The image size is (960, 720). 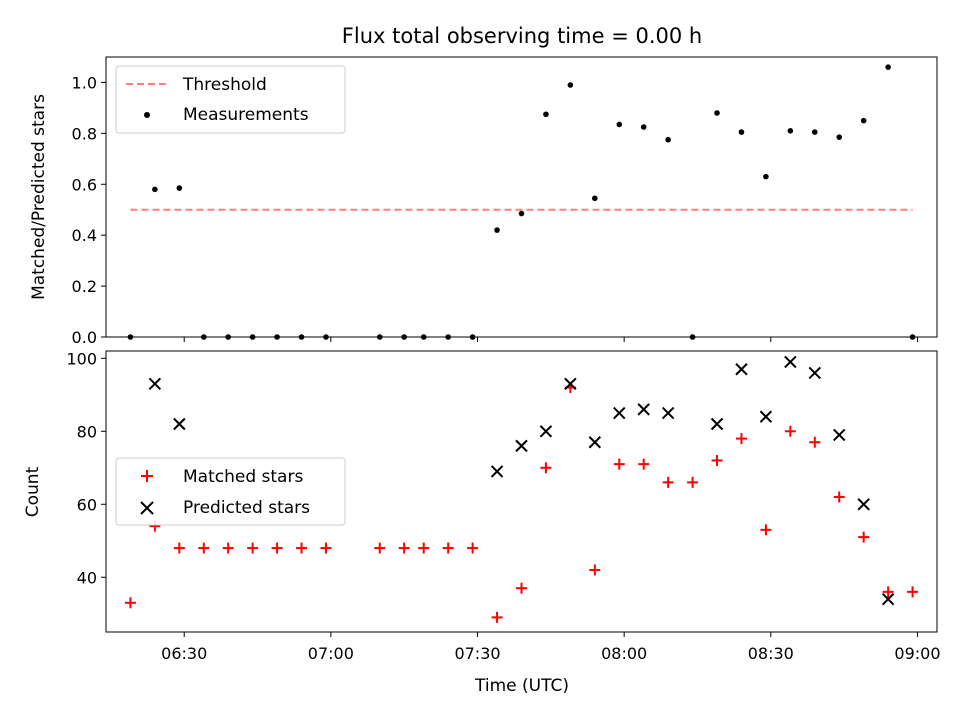 I want to click on x-tick-label: 09:00, so click(x=917, y=653).